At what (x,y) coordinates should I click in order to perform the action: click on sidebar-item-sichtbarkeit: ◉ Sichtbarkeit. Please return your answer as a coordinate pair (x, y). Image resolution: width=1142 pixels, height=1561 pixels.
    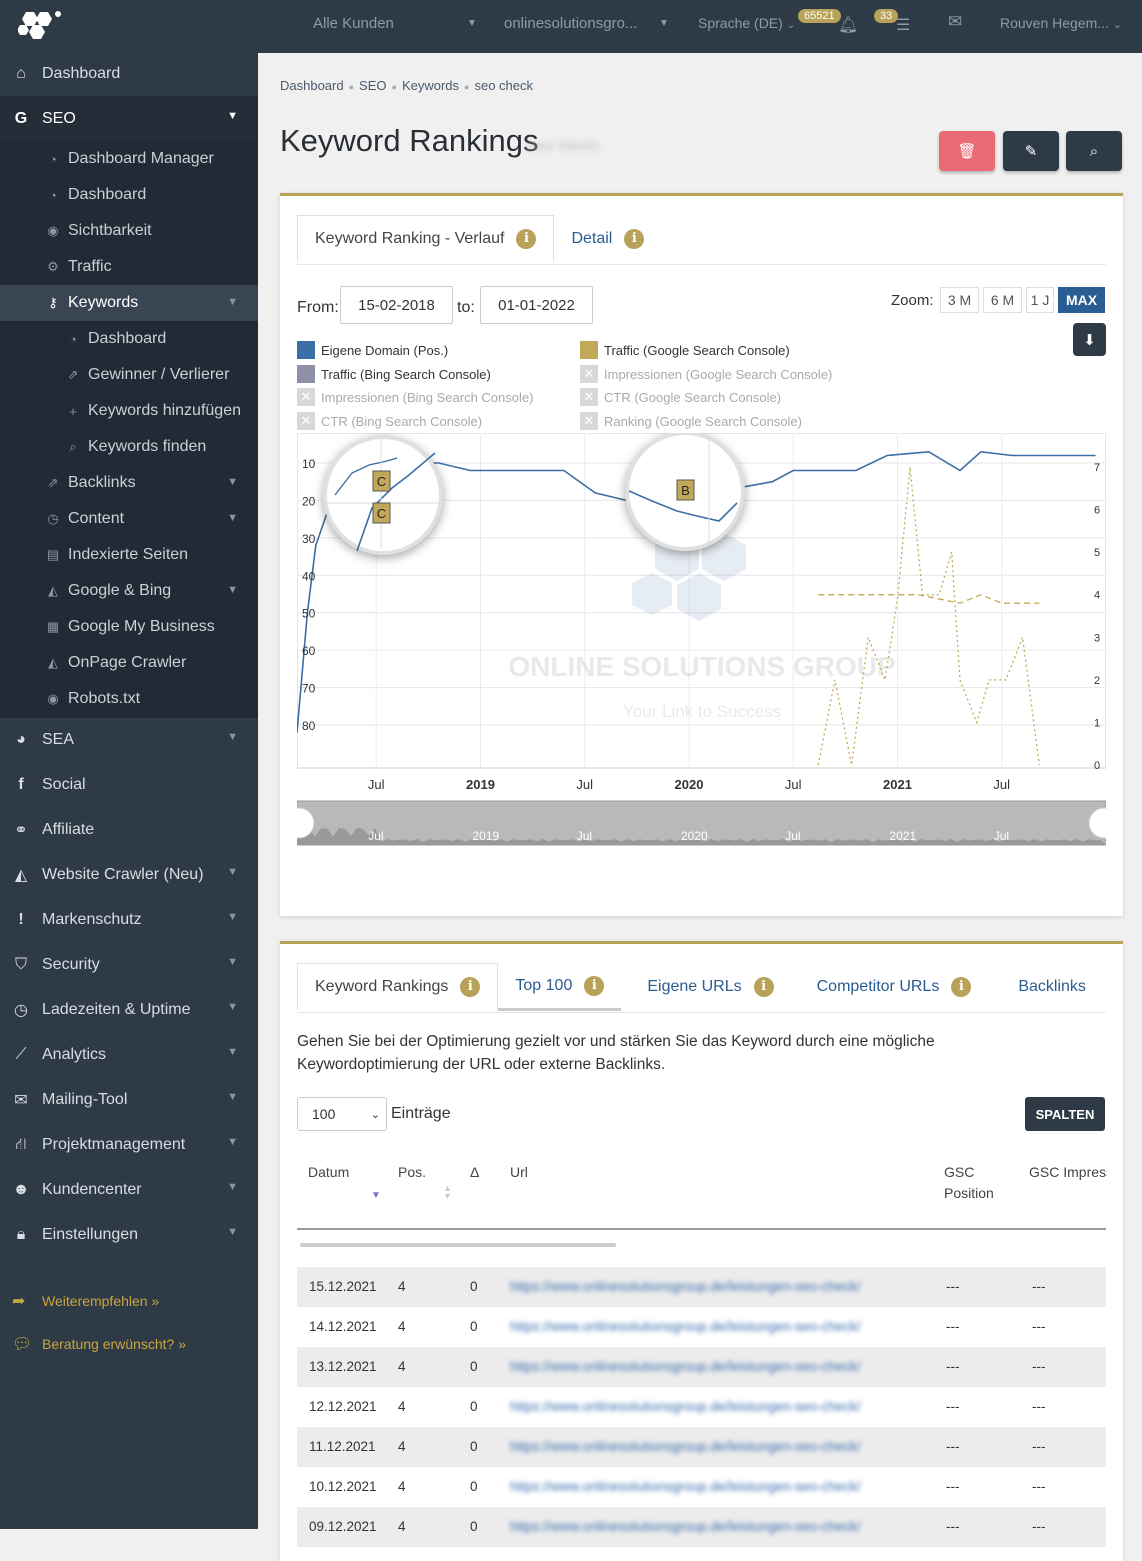
    Looking at the image, I should click on (129, 231).